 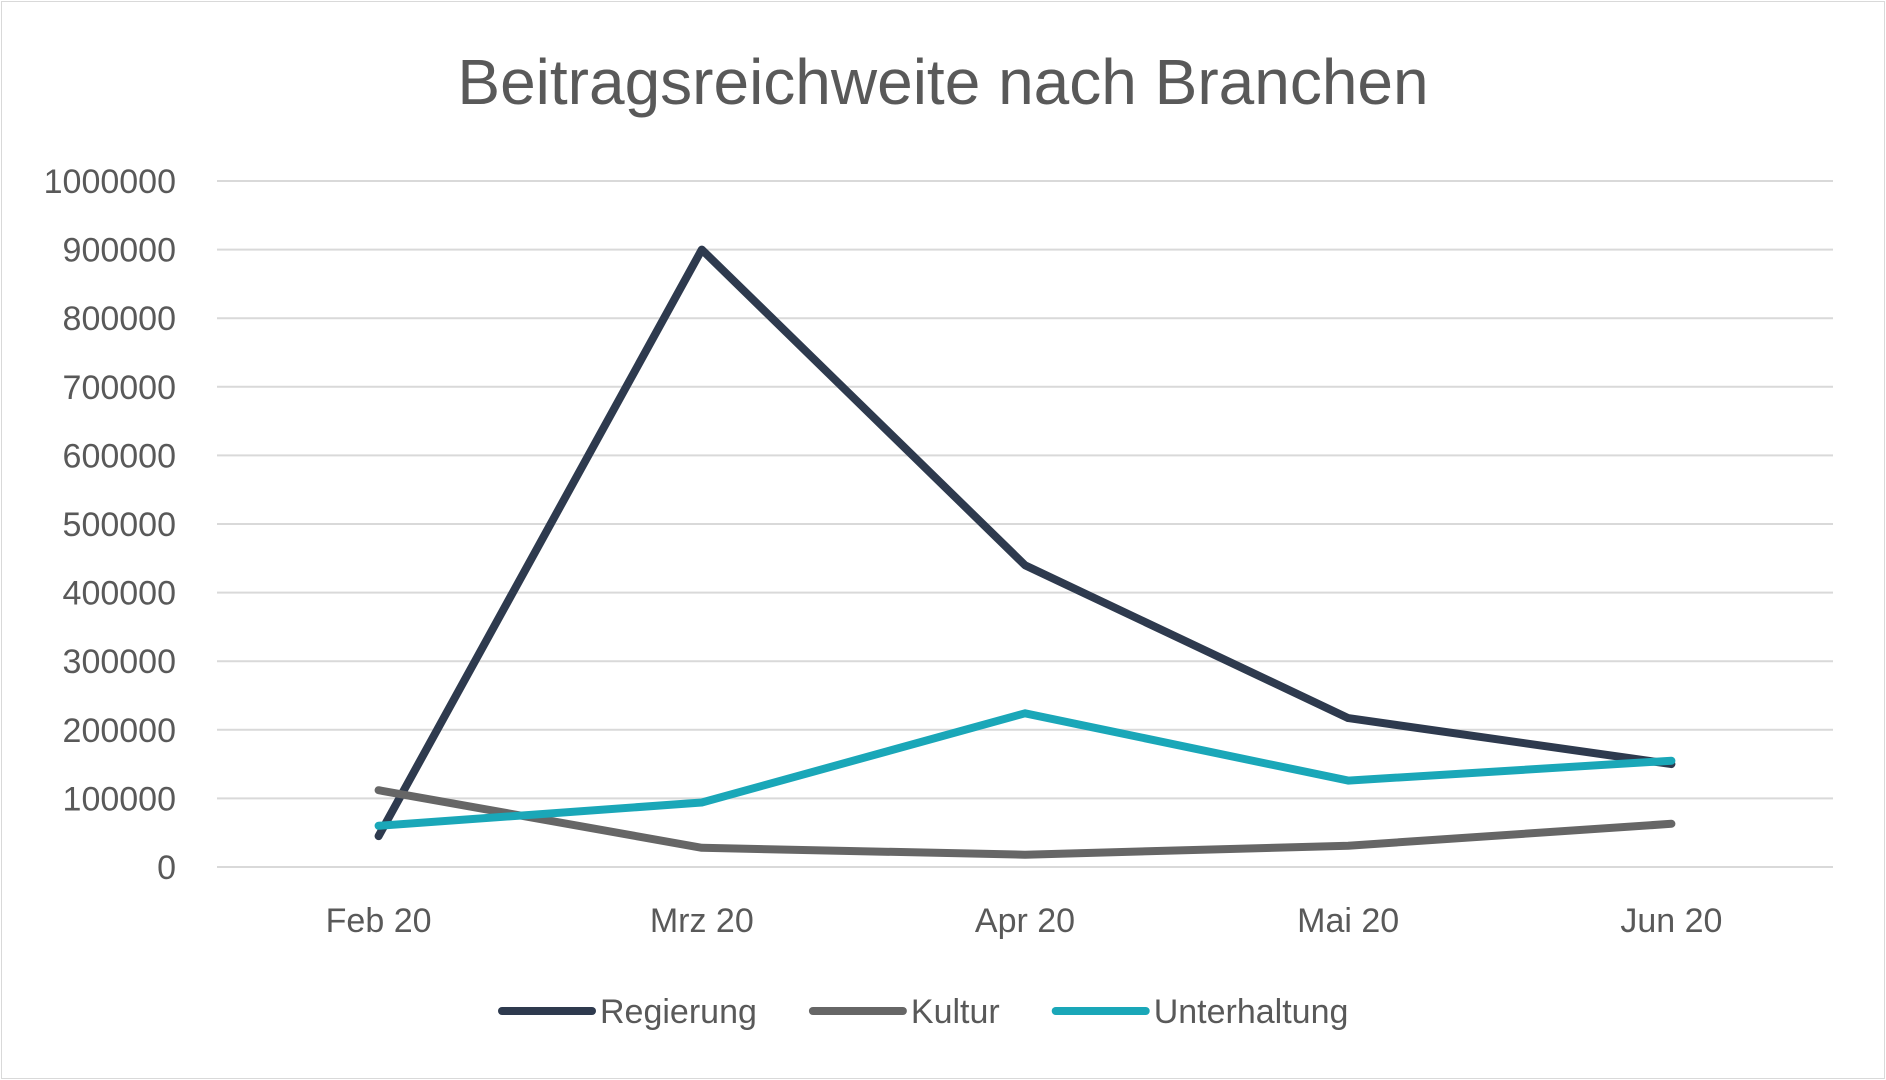 I want to click on legend: Regierung Kultur Unterhaltung, so click(x=923, y=1012).